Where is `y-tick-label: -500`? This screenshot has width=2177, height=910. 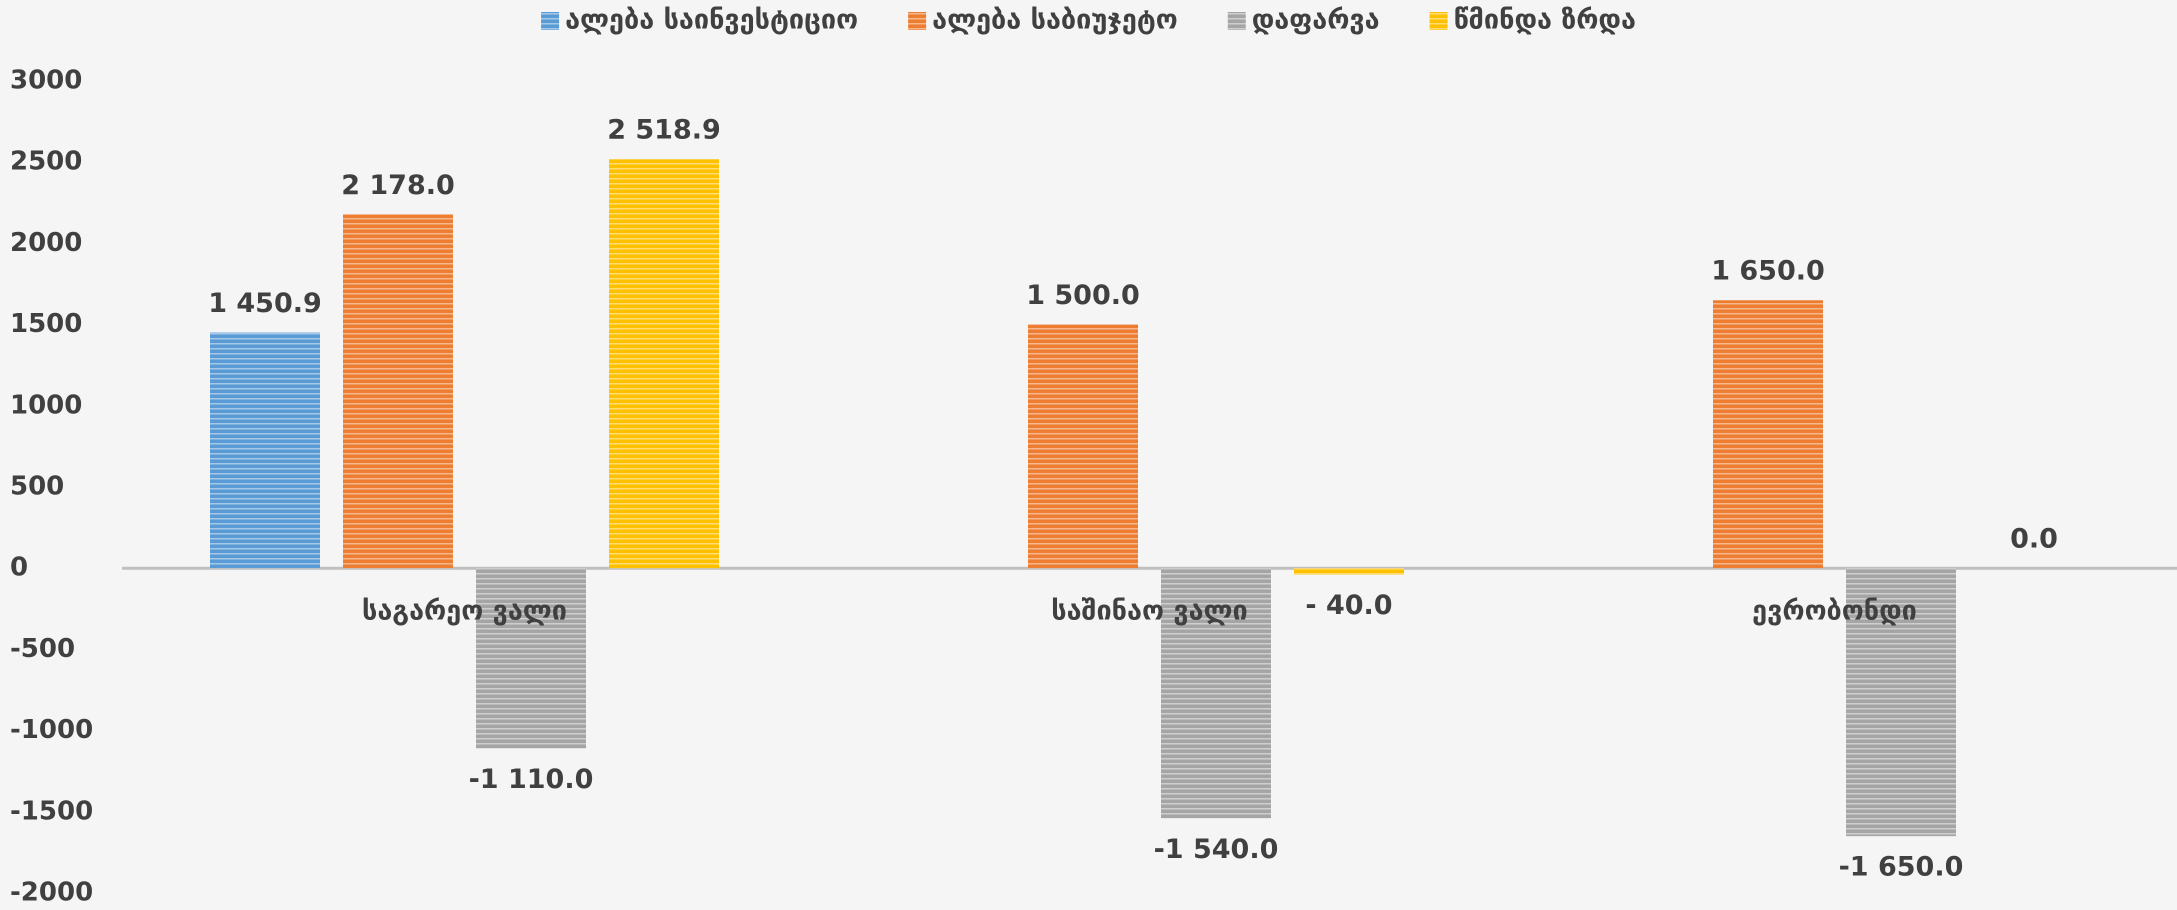
y-tick-label: -500 is located at coordinates (42, 649).